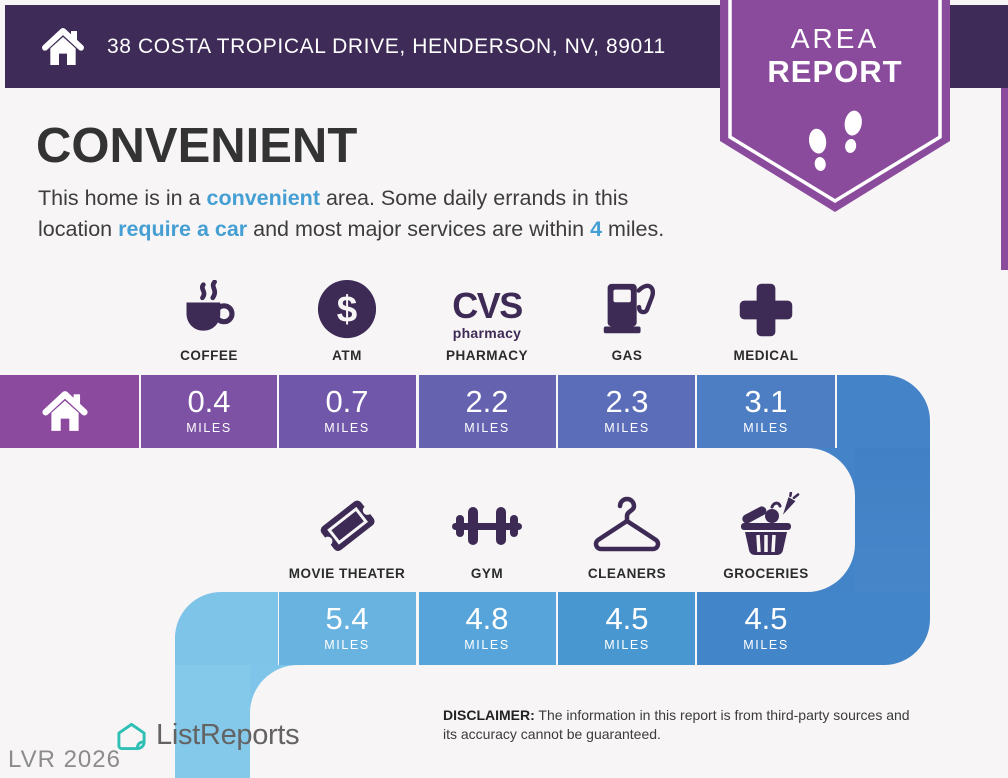 The image size is (1008, 778). What do you see at coordinates (197, 146) in the screenshot?
I see `page-title: CONVENIENT` at bounding box center [197, 146].